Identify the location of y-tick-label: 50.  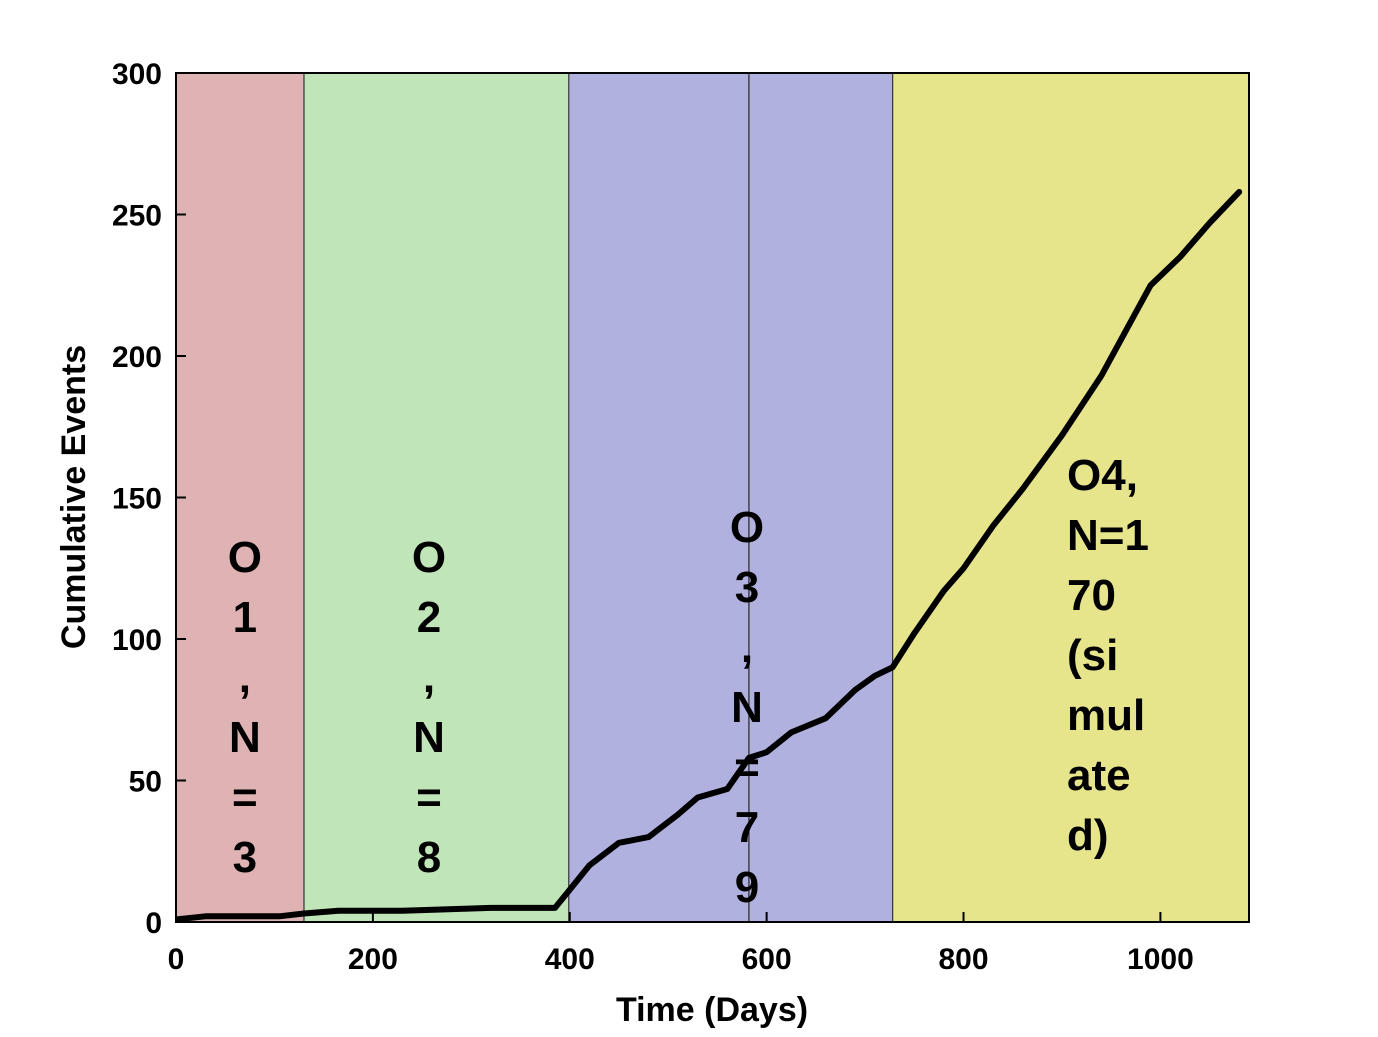
(145, 782).